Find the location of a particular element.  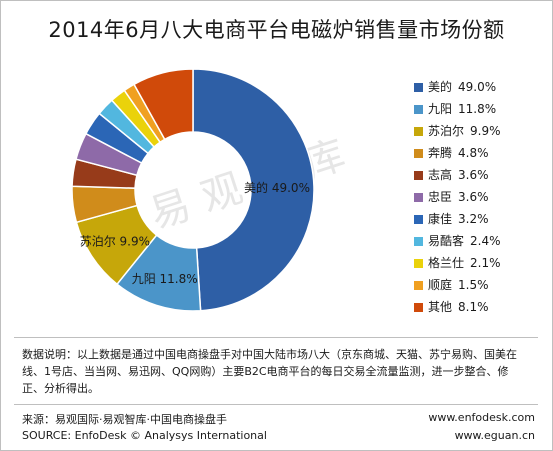

legend-item-4: 志高 3.6% is located at coordinates (457, 175).